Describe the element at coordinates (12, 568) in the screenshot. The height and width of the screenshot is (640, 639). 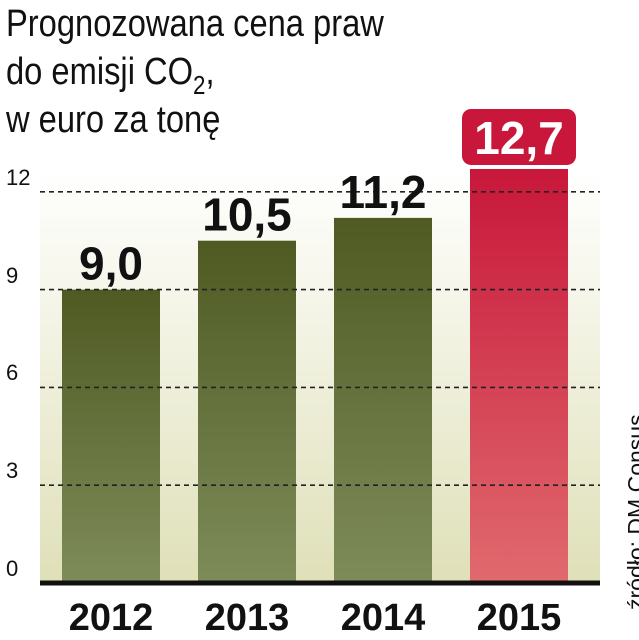
I see `y-tick-label-0: 0` at that location.